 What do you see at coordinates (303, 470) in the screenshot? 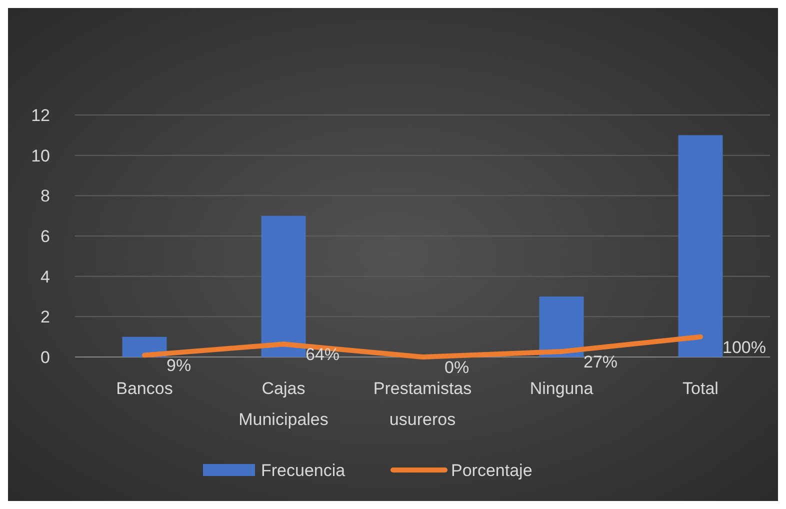
I see `legend-label: Frecuencia` at bounding box center [303, 470].